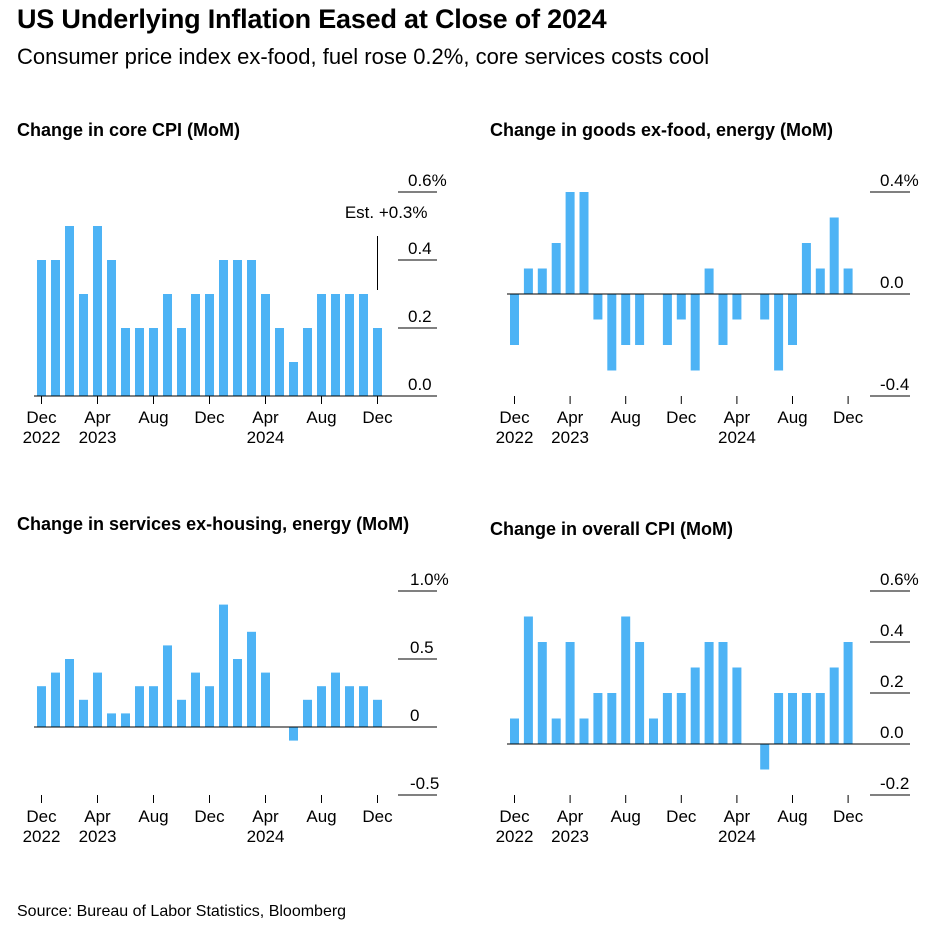 This screenshot has height=930, width=940. What do you see at coordinates (97, 816) in the screenshot?
I see `x-tick-label-2-1: Apr` at bounding box center [97, 816].